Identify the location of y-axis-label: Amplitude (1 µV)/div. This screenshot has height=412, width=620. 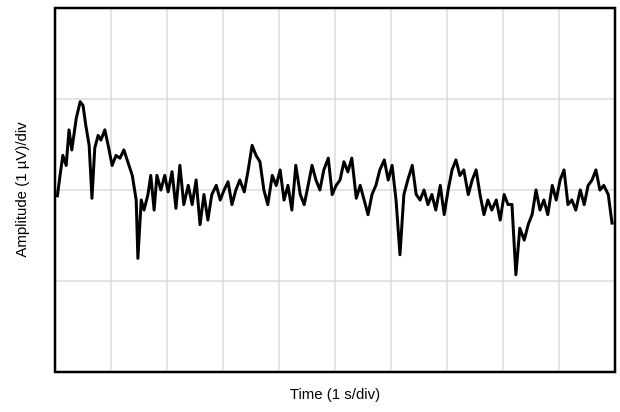
(21, 190).